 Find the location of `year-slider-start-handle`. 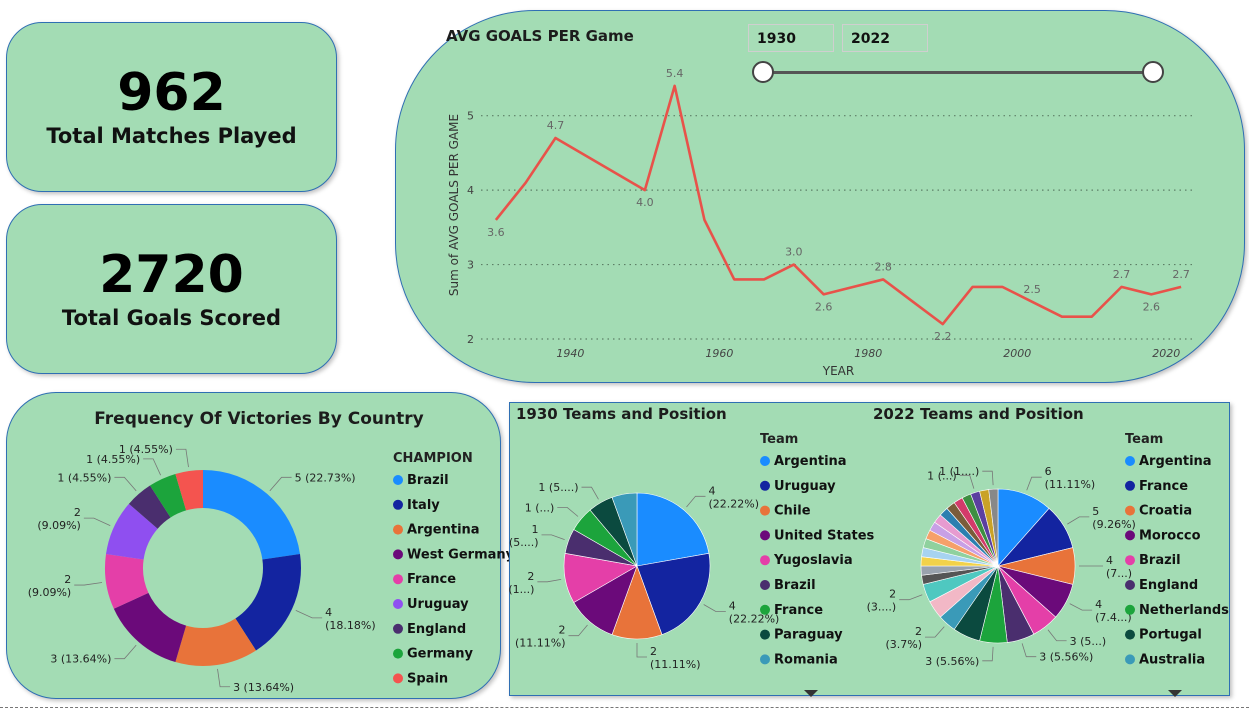

year-slider-start-handle is located at coordinates (763, 72).